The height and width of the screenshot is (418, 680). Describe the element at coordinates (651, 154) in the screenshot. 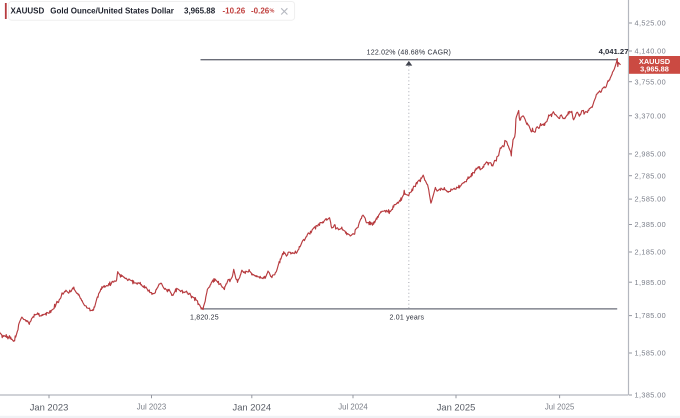

I see `svg-text: 2,985.00` at that location.